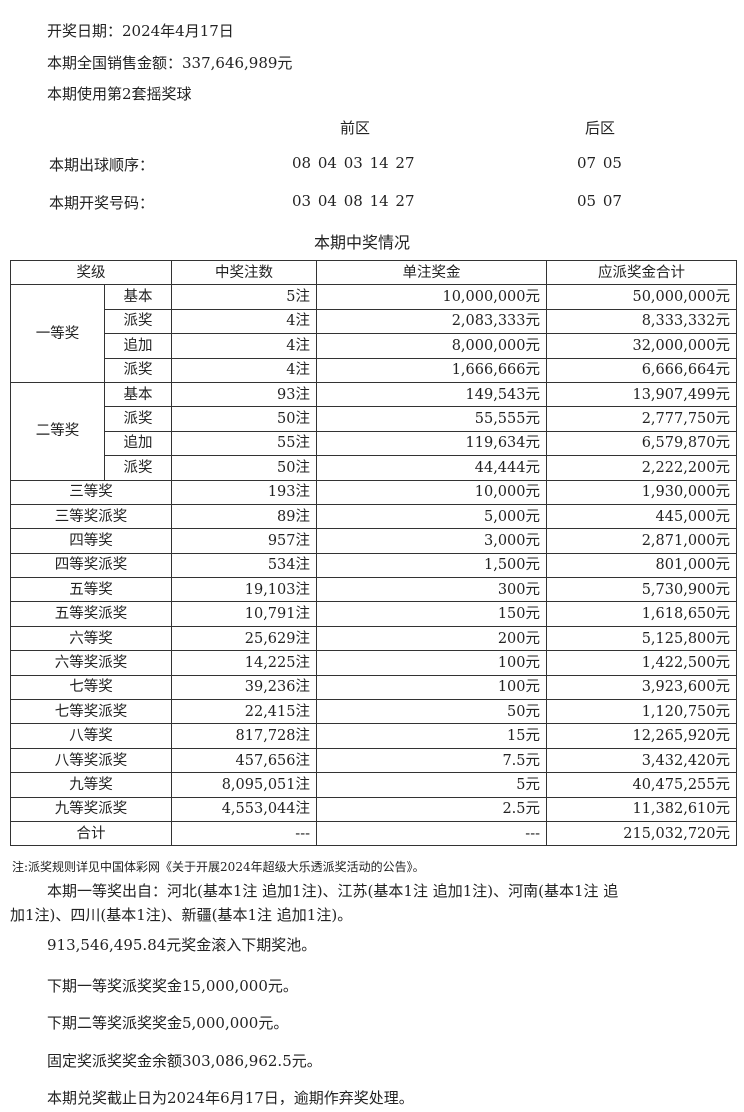 This screenshot has height=1112, width=744. What do you see at coordinates (431, 833) in the screenshot?
I see `unit-prize: ---` at bounding box center [431, 833].